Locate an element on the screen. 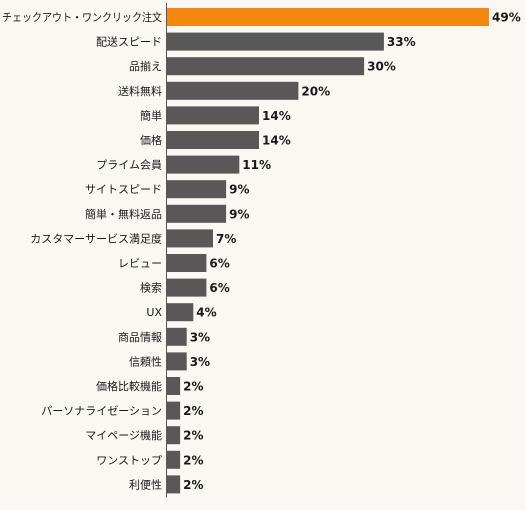  value-label-18: 2% is located at coordinates (193, 460).